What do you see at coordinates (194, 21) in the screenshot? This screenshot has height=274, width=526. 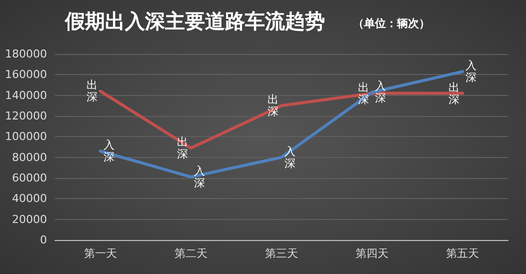 I see `chart-title: 假期出入深主要道路车流趋势` at bounding box center [194, 21].